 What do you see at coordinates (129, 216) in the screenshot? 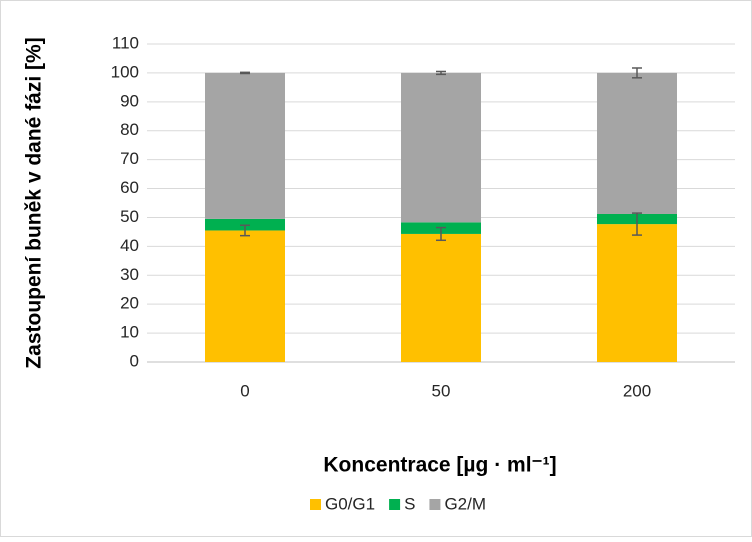
I see `y-tick-label: 50` at bounding box center [129, 216].